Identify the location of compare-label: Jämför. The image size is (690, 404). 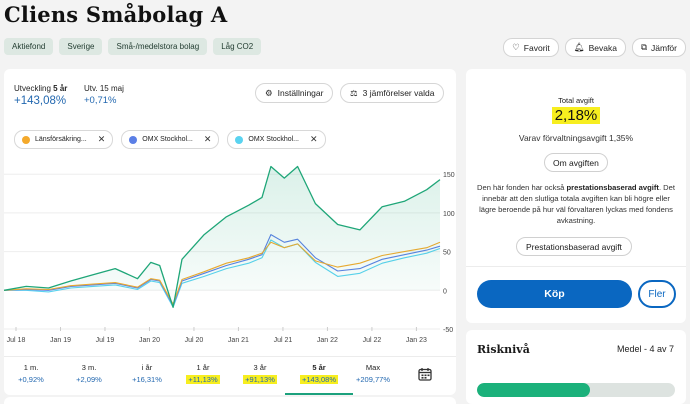
(664, 47).